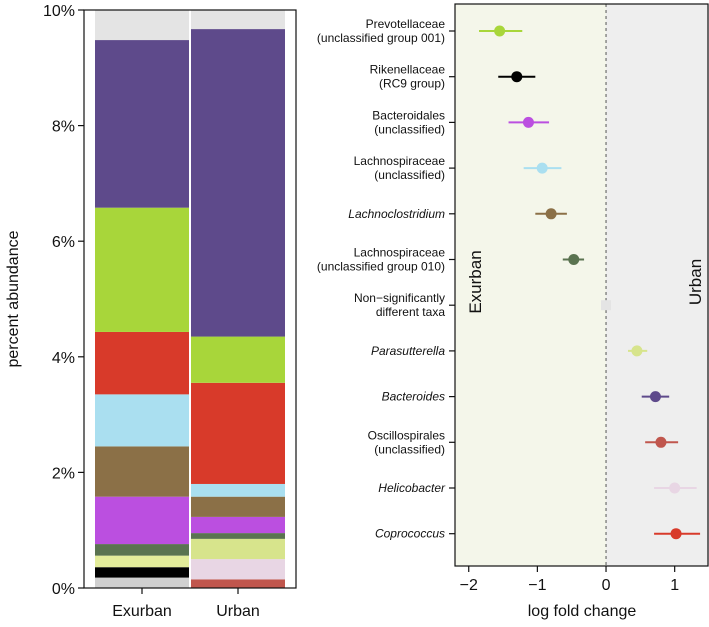 The image size is (709, 627). What do you see at coordinates (63, 589) in the screenshot?
I see `y-tick-label: 0%` at bounding box center [63, 589].